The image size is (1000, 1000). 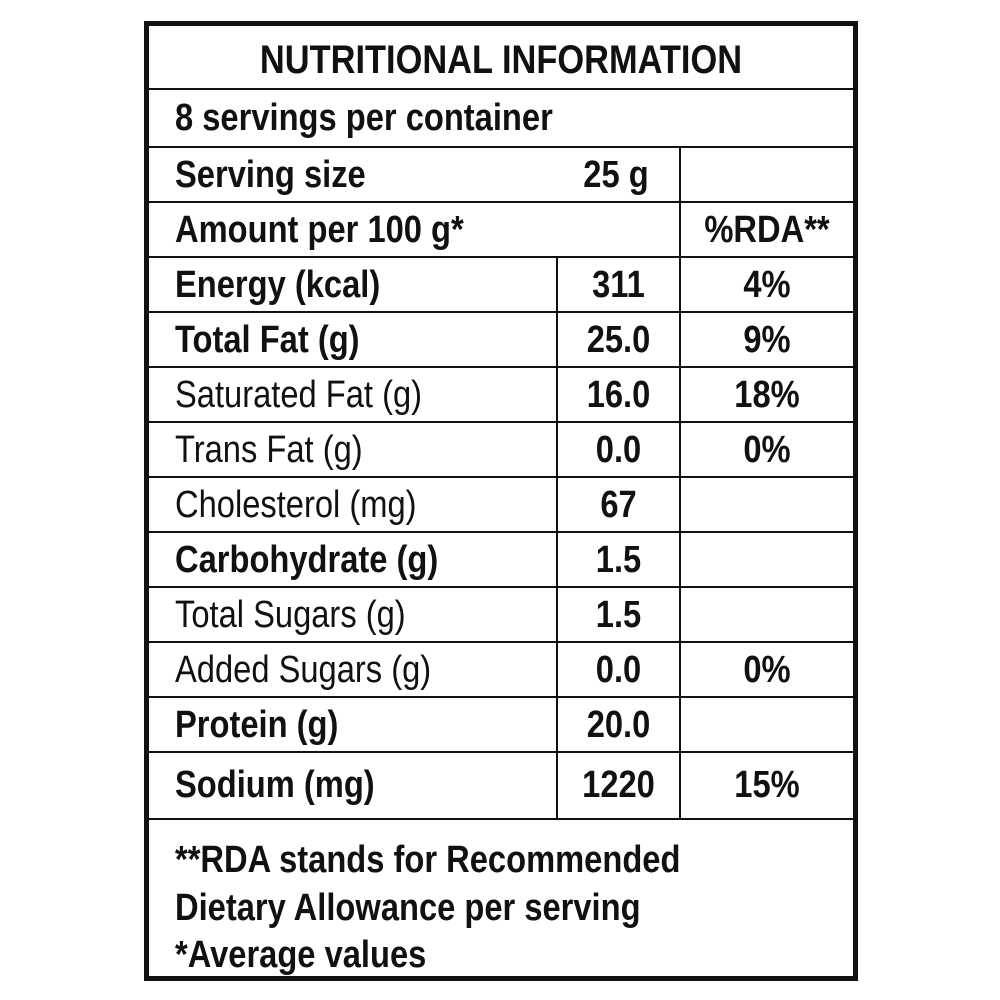 What do you see at coordinates (301, 955) in the screenshot?
I see `footnote-average: *Average values` at bounding box center [301, 955].